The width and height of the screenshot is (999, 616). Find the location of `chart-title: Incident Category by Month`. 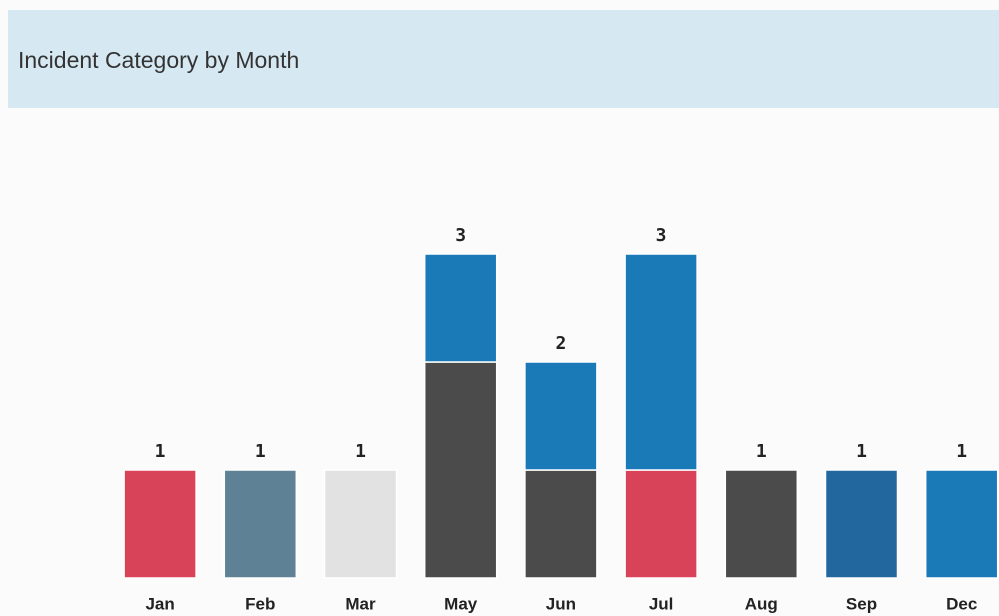

chart-title: Incident Category by Month is located at coordinates (158, 60).